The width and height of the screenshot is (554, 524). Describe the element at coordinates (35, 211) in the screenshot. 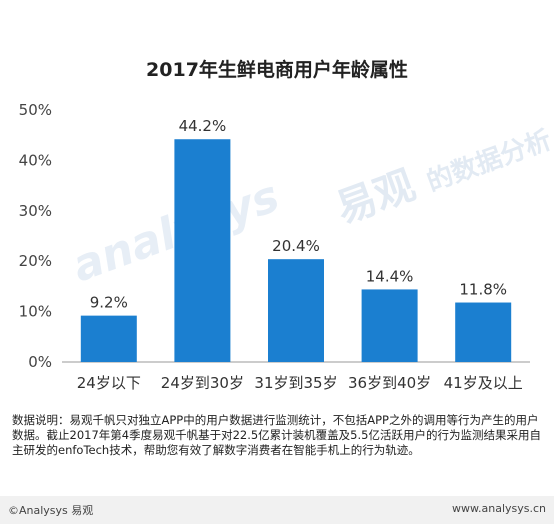

I see `y-tick-label: 30%` at that location.